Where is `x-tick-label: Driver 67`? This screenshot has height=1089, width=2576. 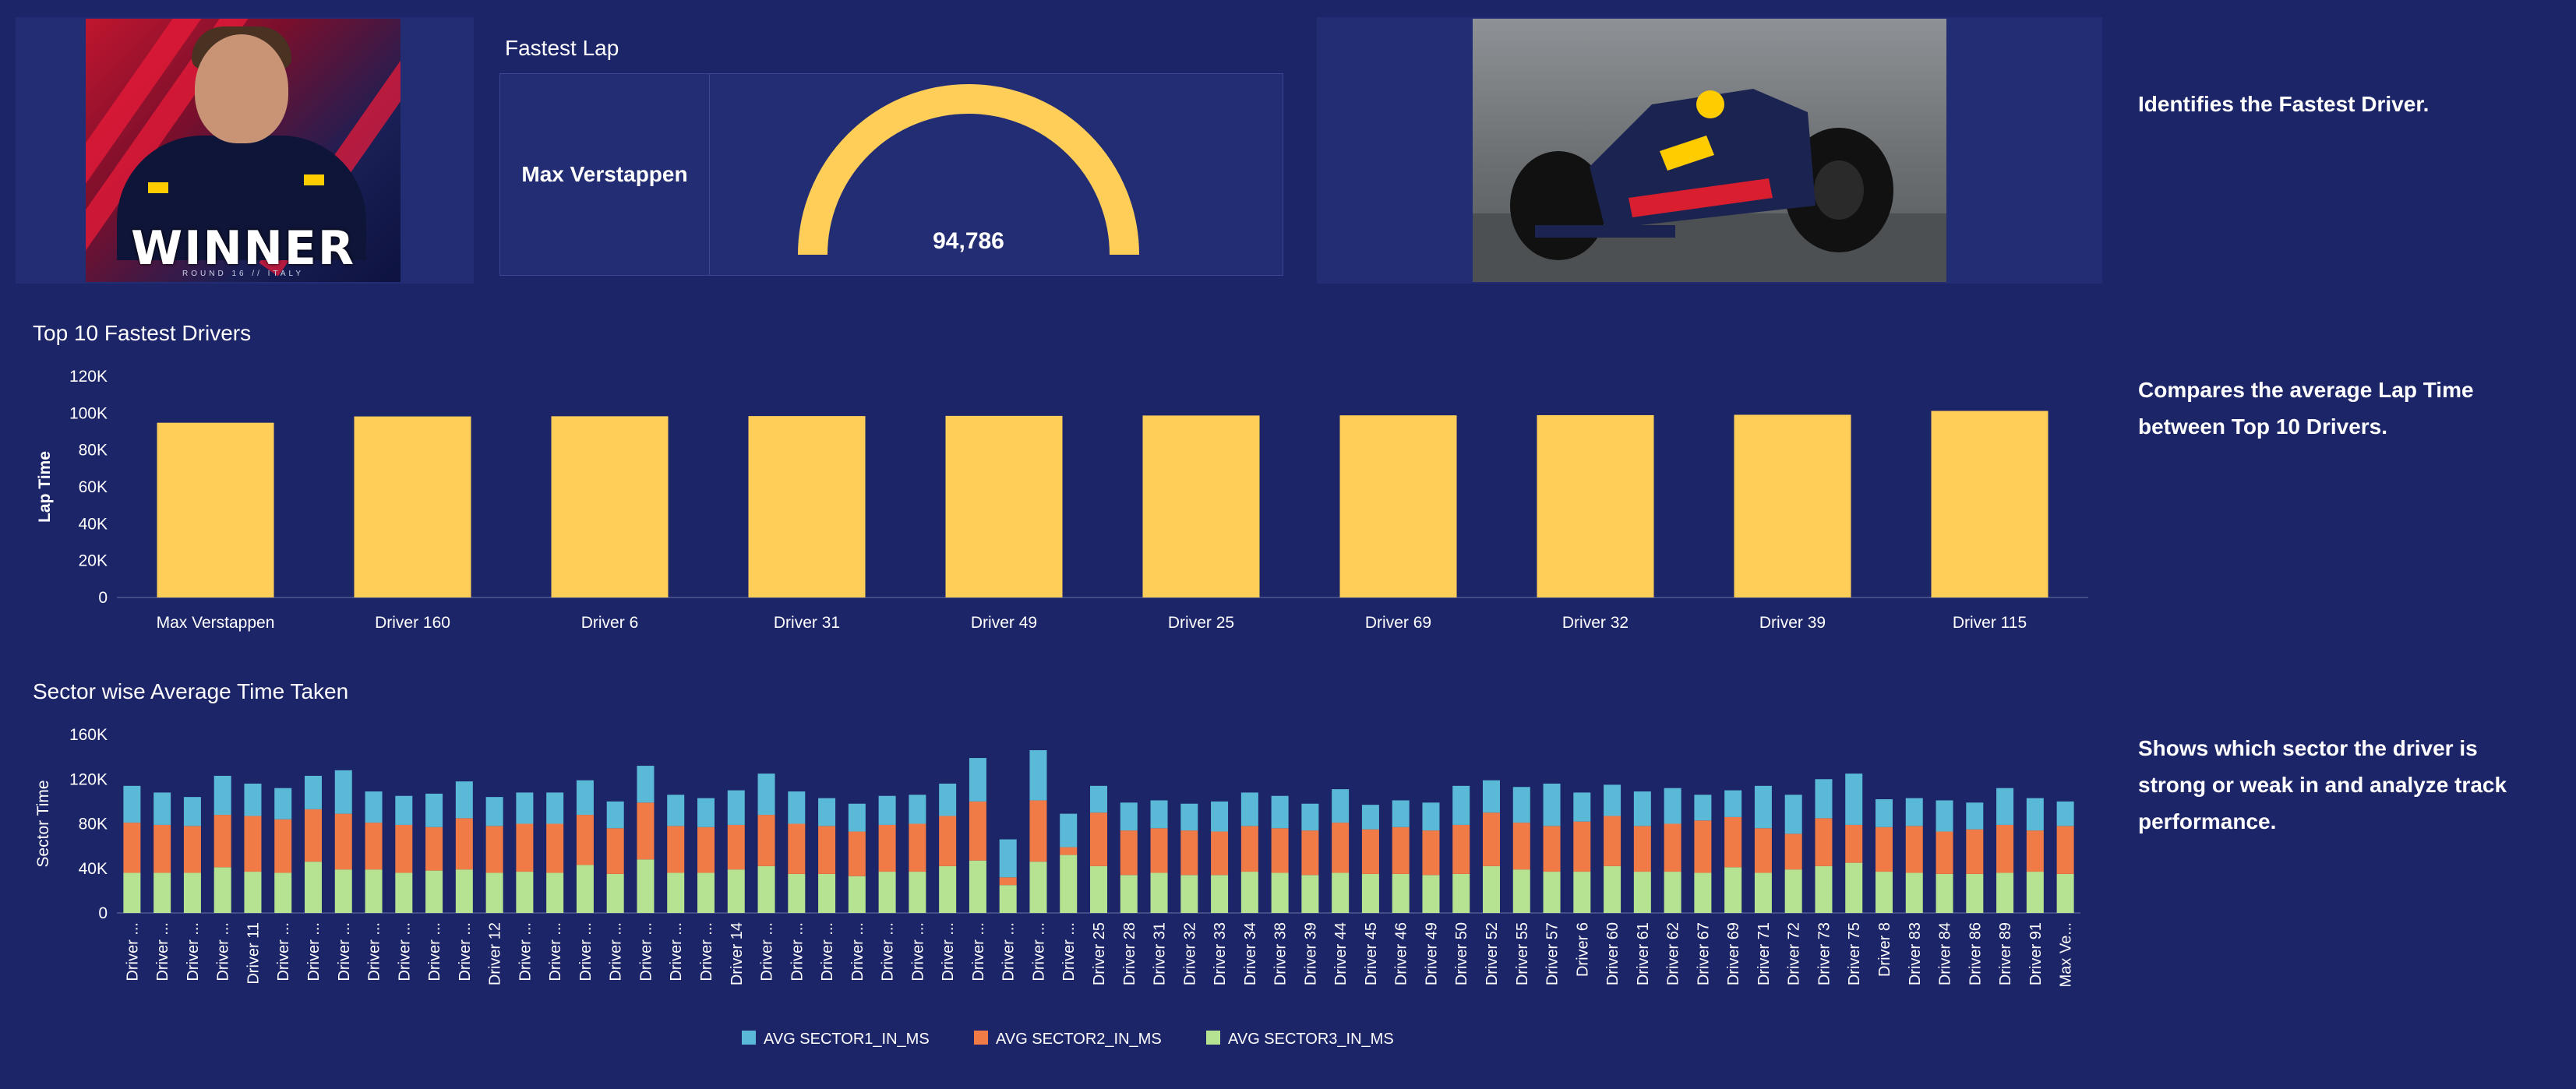
x-tick-label: Driver 67 is located at coordinates (1703, 953).